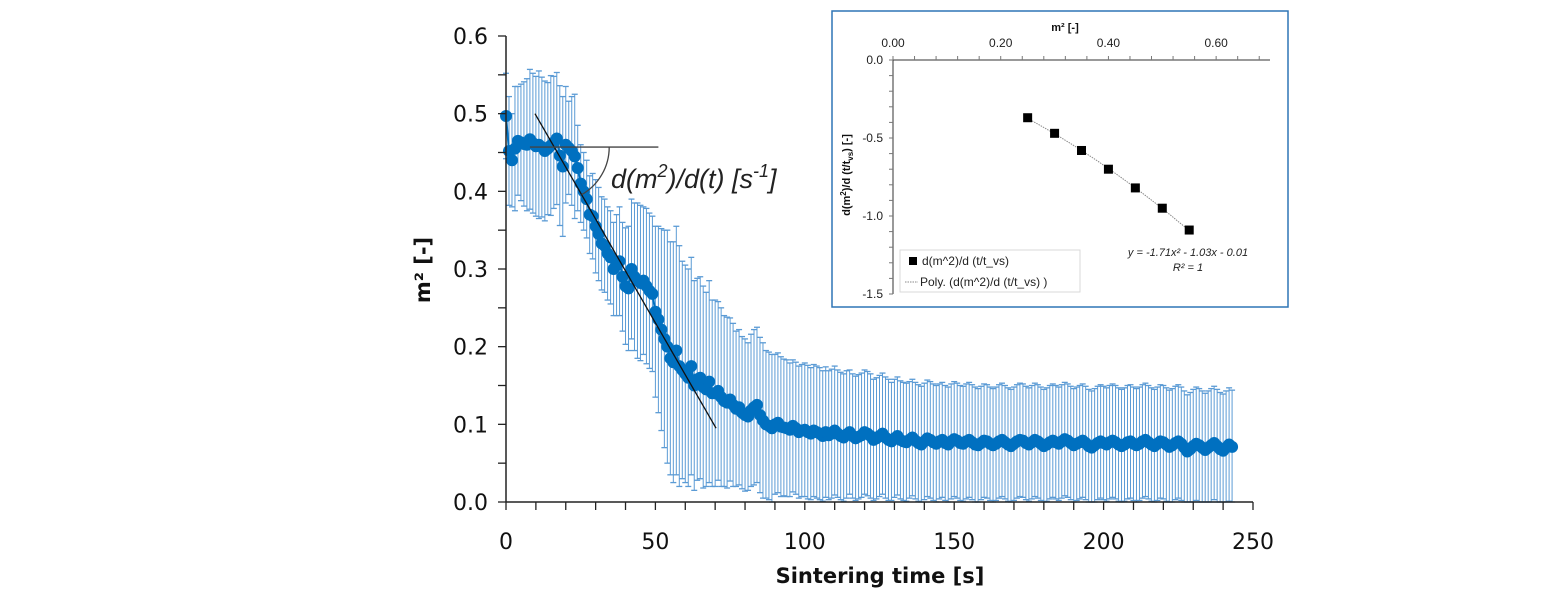 The height and width of the screenshot is (597, 1543). What do you see at coordinates (506, 542) in the screenshot?
I see `x-tick-label: 0` at bounding box center [506, 542].